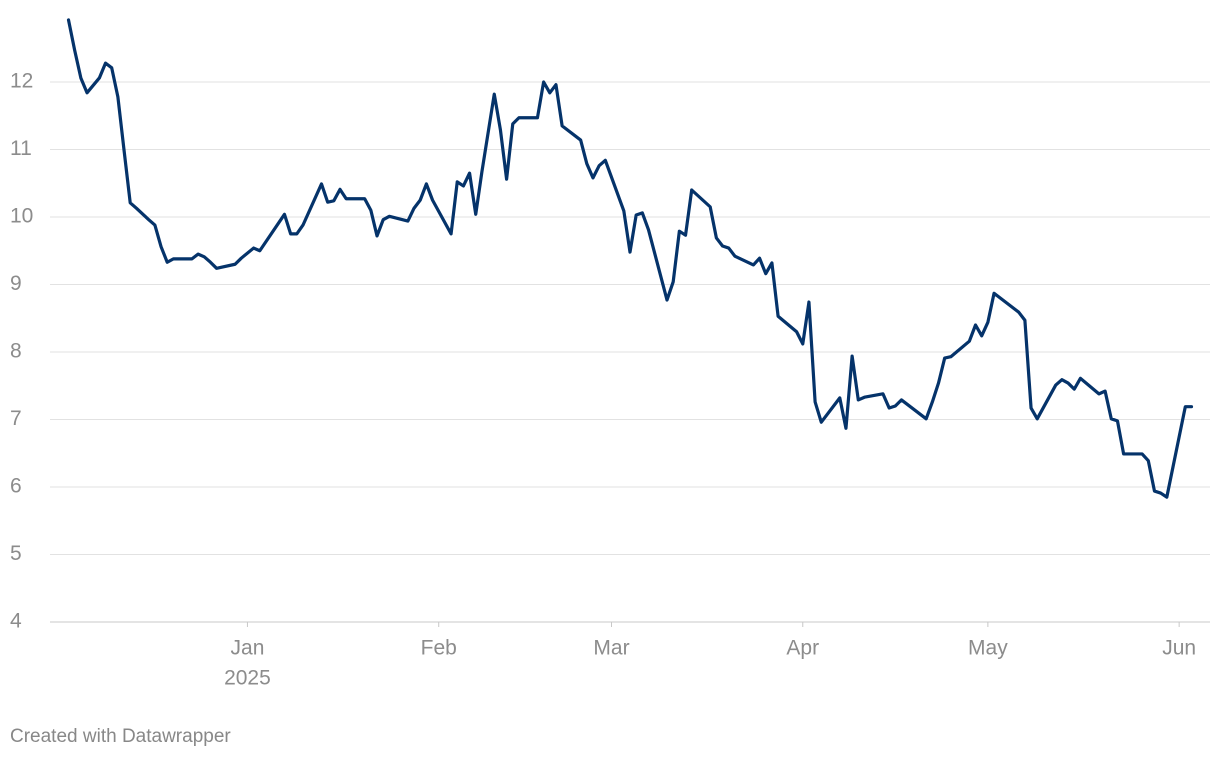 This screenshot has height=765, width=1220. Describe the element at coordinates (21, 81) in the screenshot. I see `y-tick-label: 12` at that location.